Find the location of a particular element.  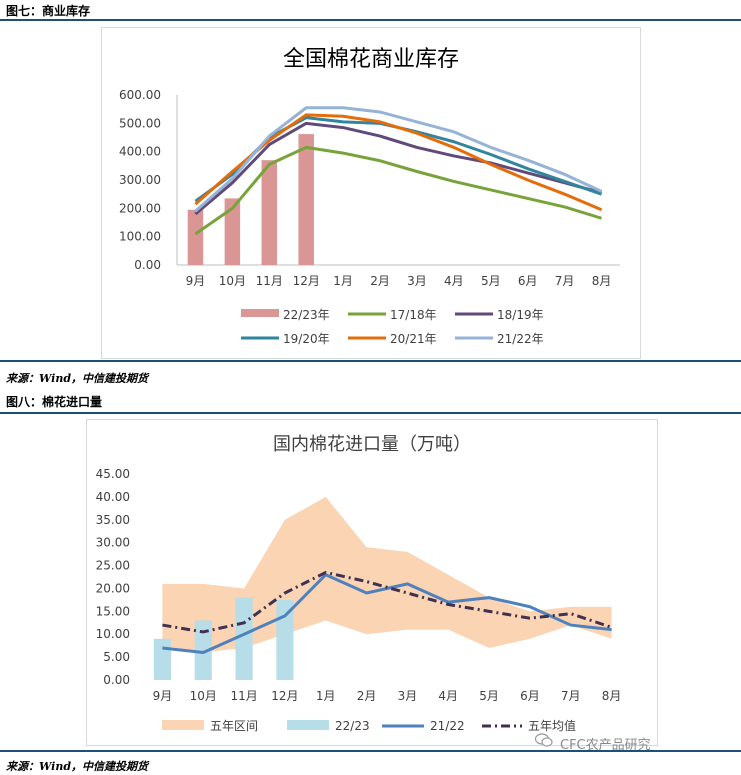

chart8-ytick-label: 0.00 is located at coordinates (116, 680).